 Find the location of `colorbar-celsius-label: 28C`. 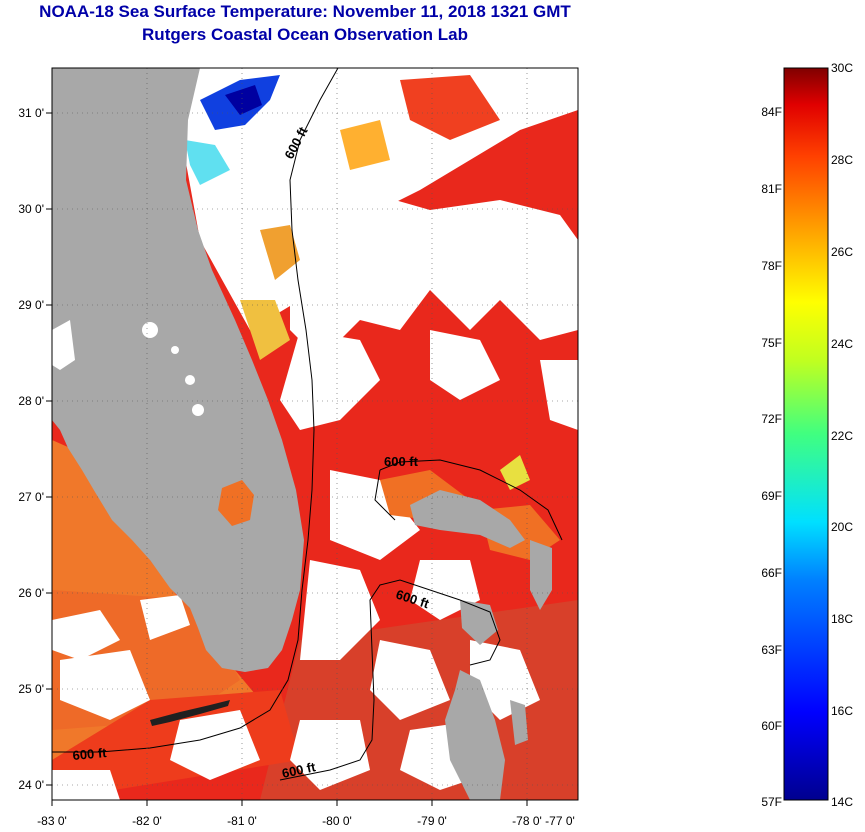

colorbar-celsius-label: 28C is located at coordinates (842, 160).